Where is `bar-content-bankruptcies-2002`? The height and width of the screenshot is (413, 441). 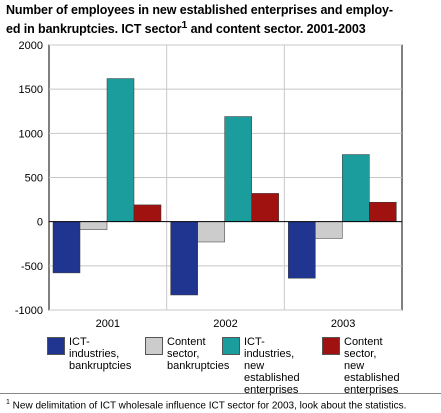
bar-content-bankruptcies-2002 is located at coordinates (211, 232).